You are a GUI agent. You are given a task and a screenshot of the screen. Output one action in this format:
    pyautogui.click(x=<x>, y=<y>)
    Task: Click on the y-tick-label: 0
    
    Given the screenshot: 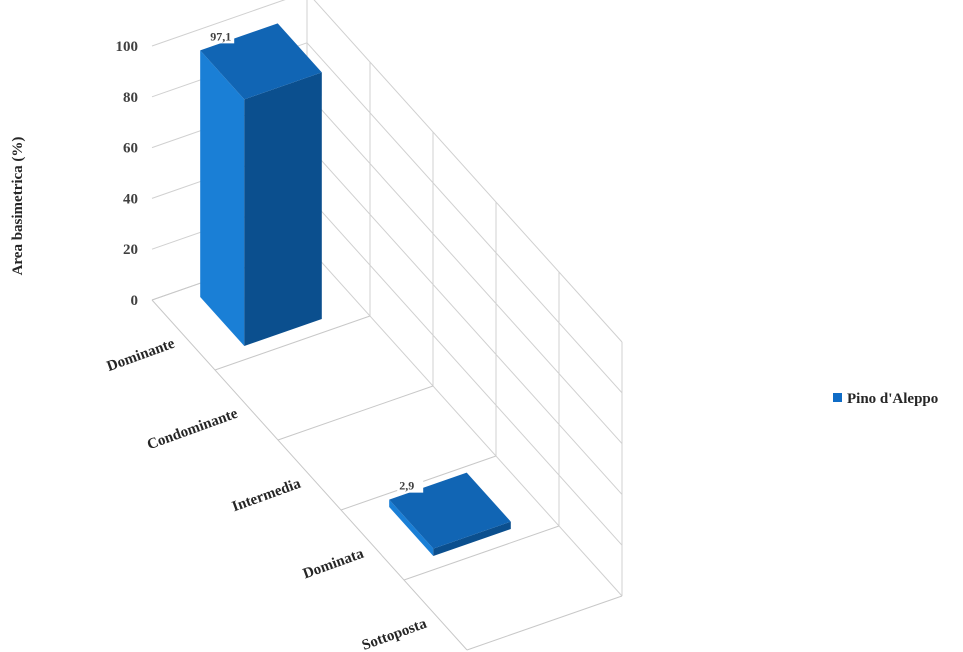 What is the action you would take?
    pyautogui.click(x=135, y=301)
    